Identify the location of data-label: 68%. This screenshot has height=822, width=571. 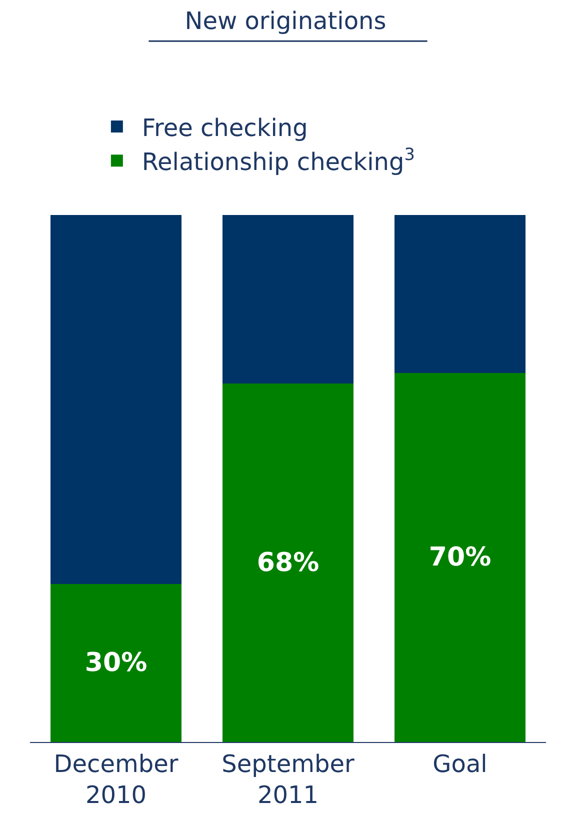
(288, 563).